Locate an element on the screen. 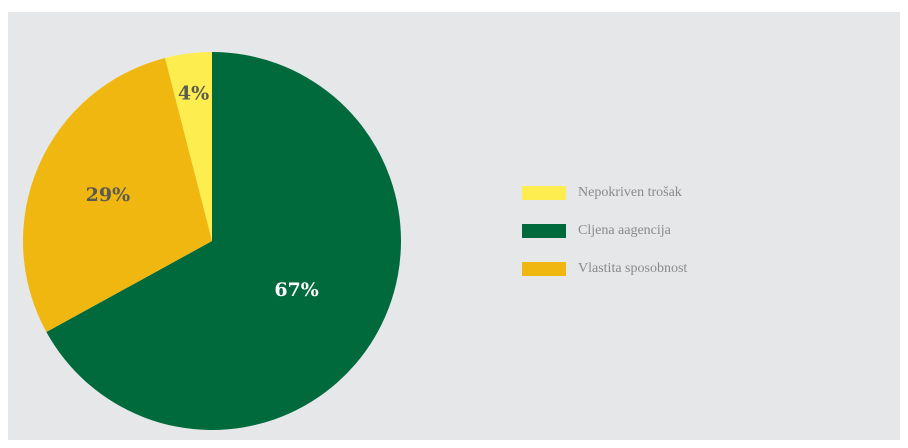  slice-label: 29% is located at coordinates (108, 195).